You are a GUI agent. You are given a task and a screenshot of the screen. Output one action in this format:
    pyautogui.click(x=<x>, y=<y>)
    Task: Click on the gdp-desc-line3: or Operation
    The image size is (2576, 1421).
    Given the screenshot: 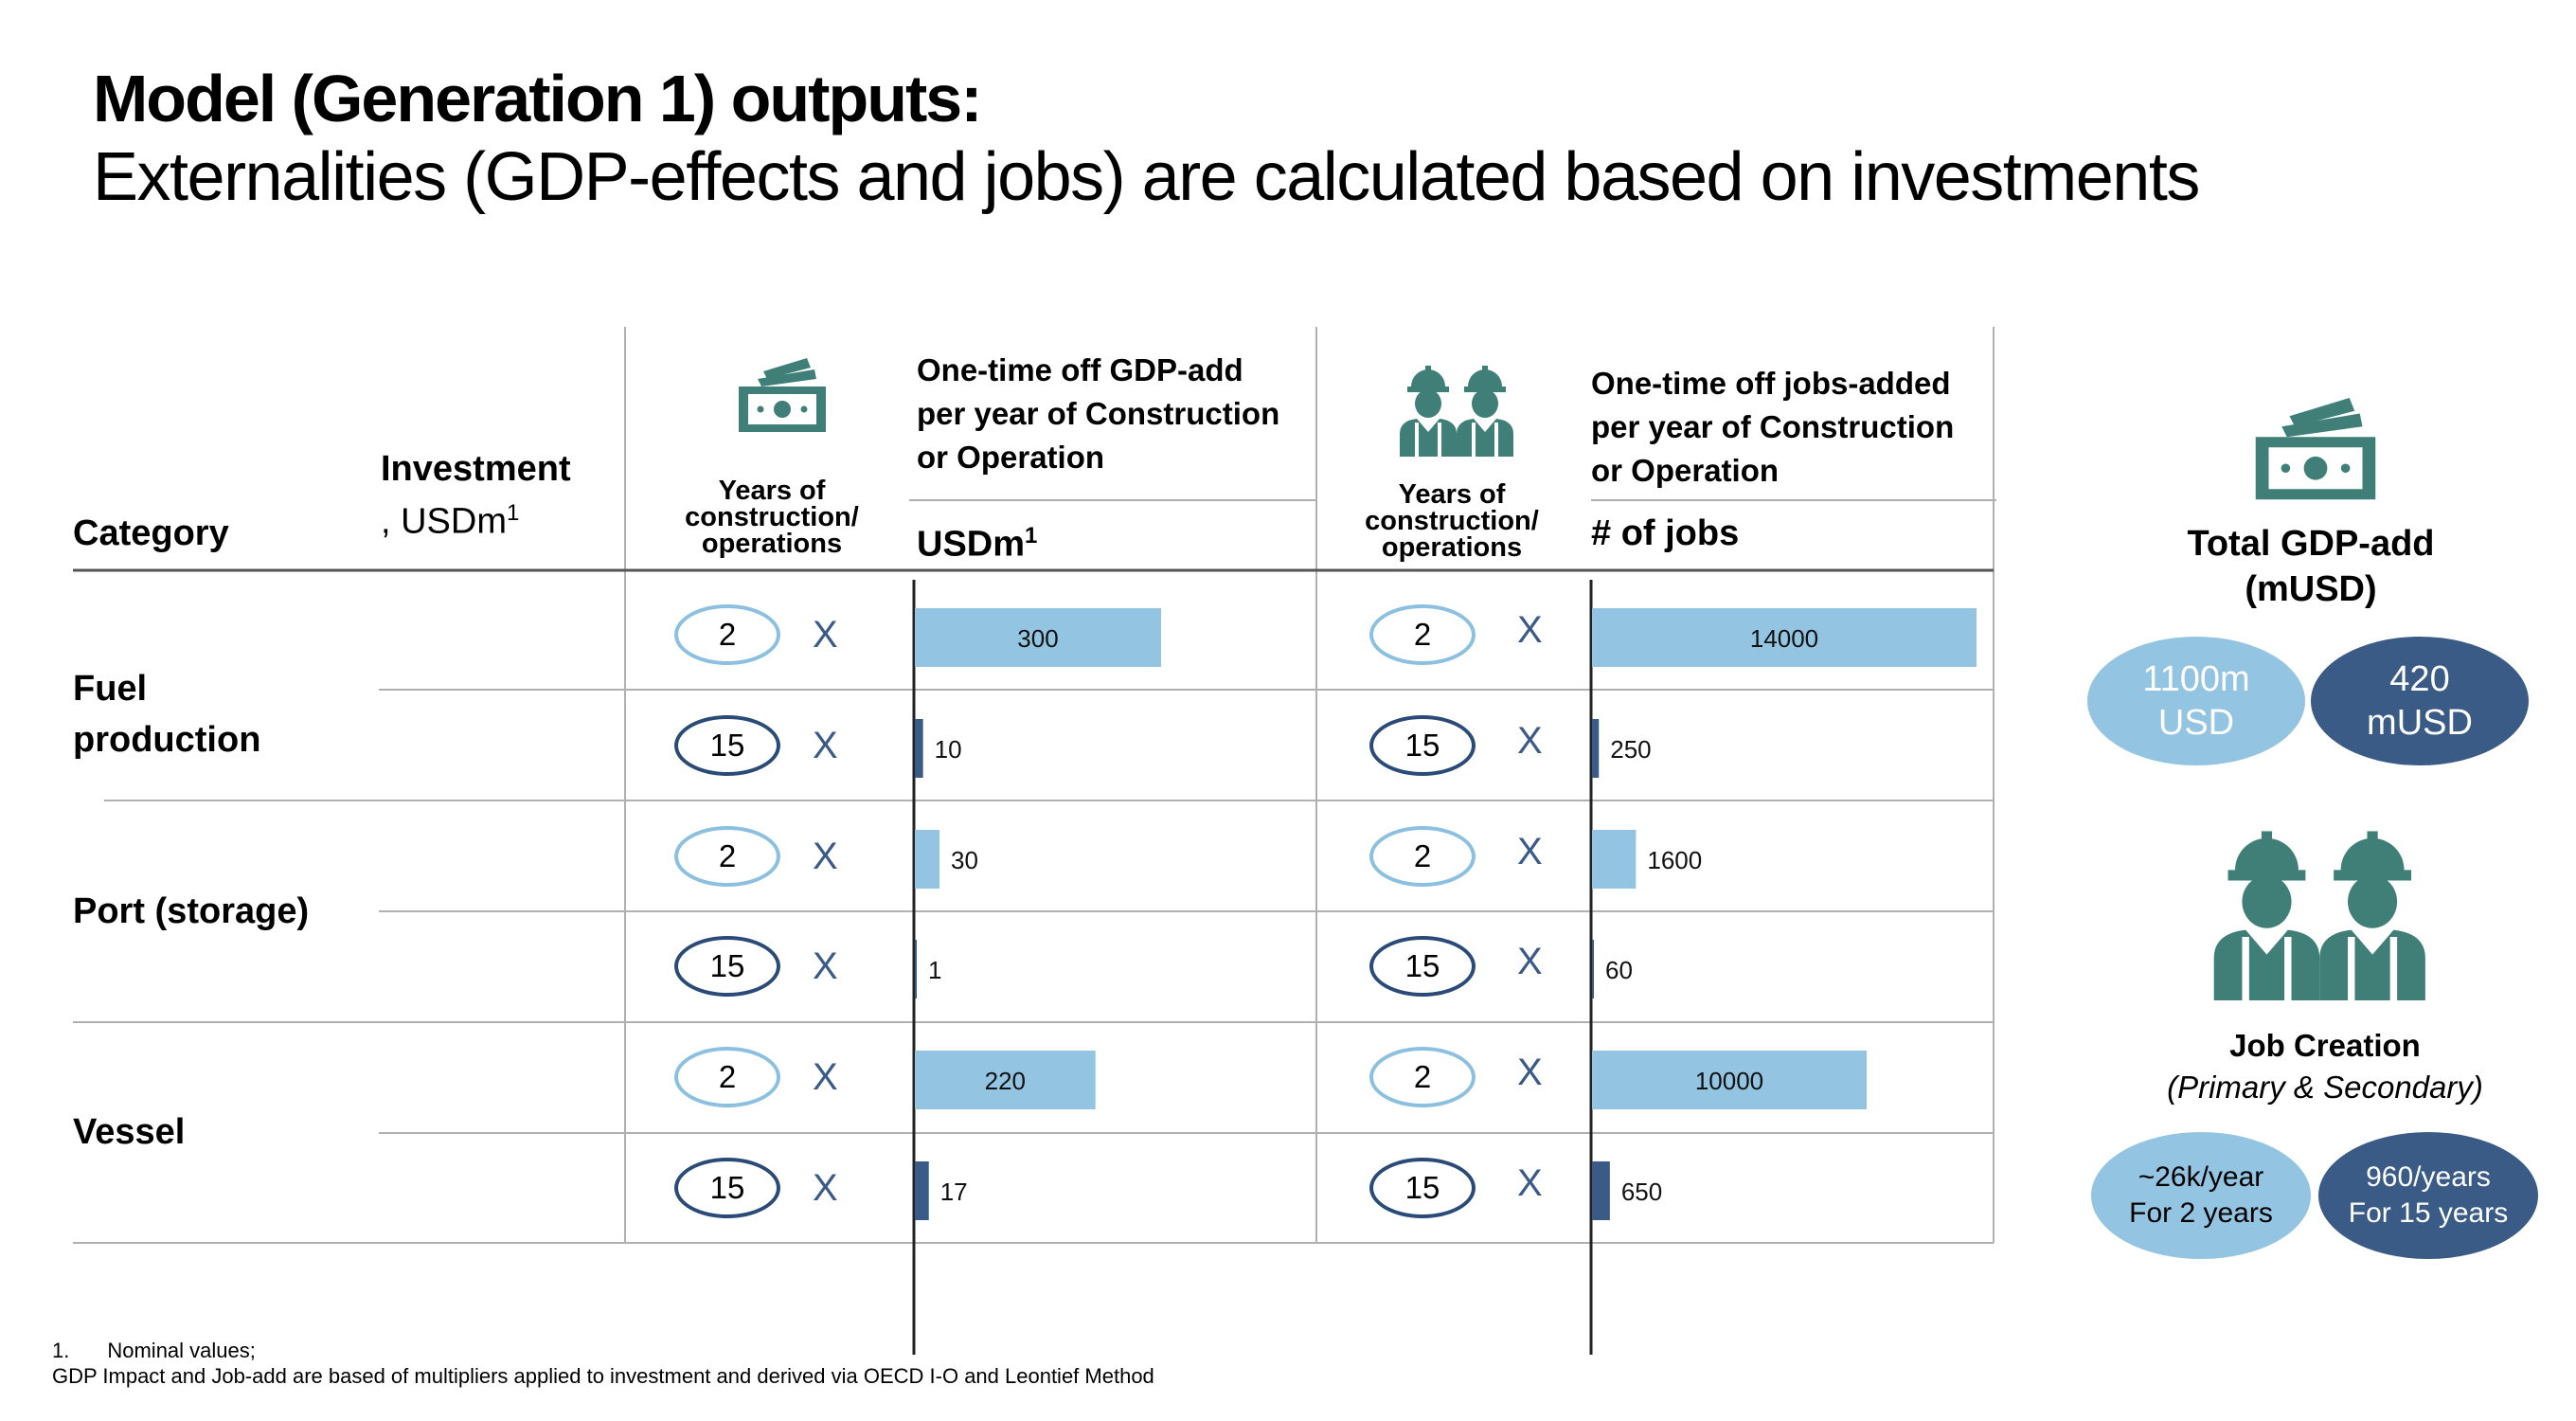 What is the action you would take?
    pyautogui.click(x=1011, y=457)
    